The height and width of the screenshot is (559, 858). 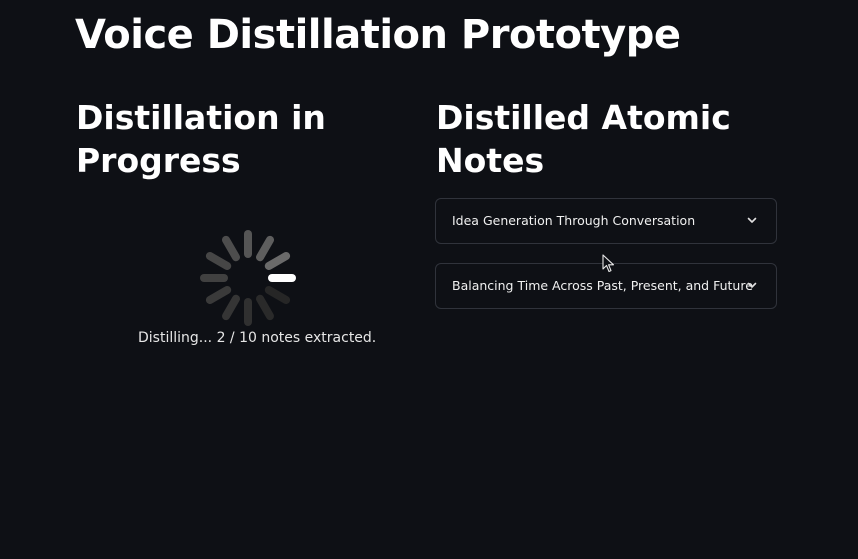 What do you see at coordinates (378, 35) in the screenshot?
I see `page-title: Voice Distillation Prototype` at bounding box center [378, 35].